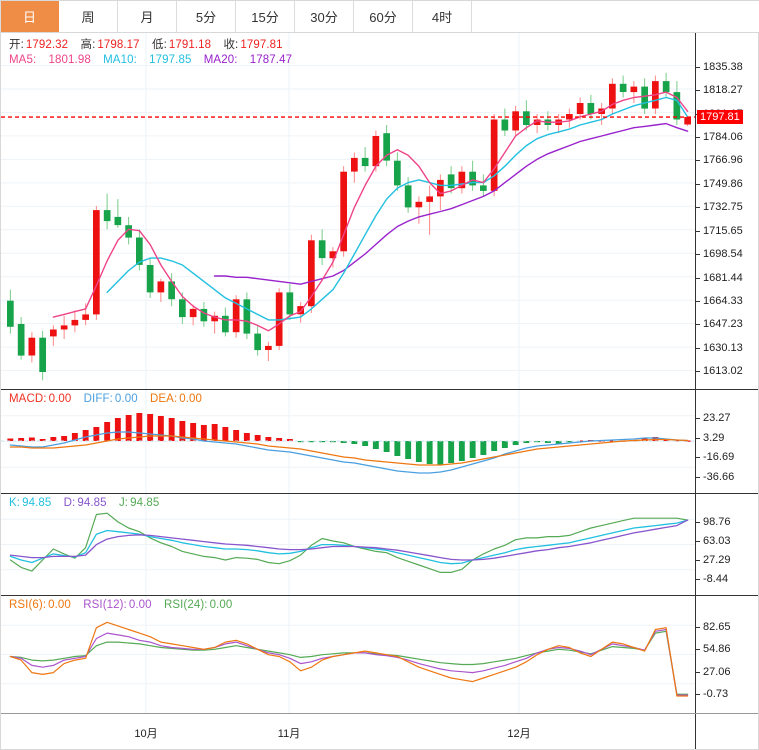 The width and height of the screenshot is (759, 750). What do you see at coordinates (615, 16) in the screenshot?
I see `tab-bar-filler` at bounding box center [615, 16].